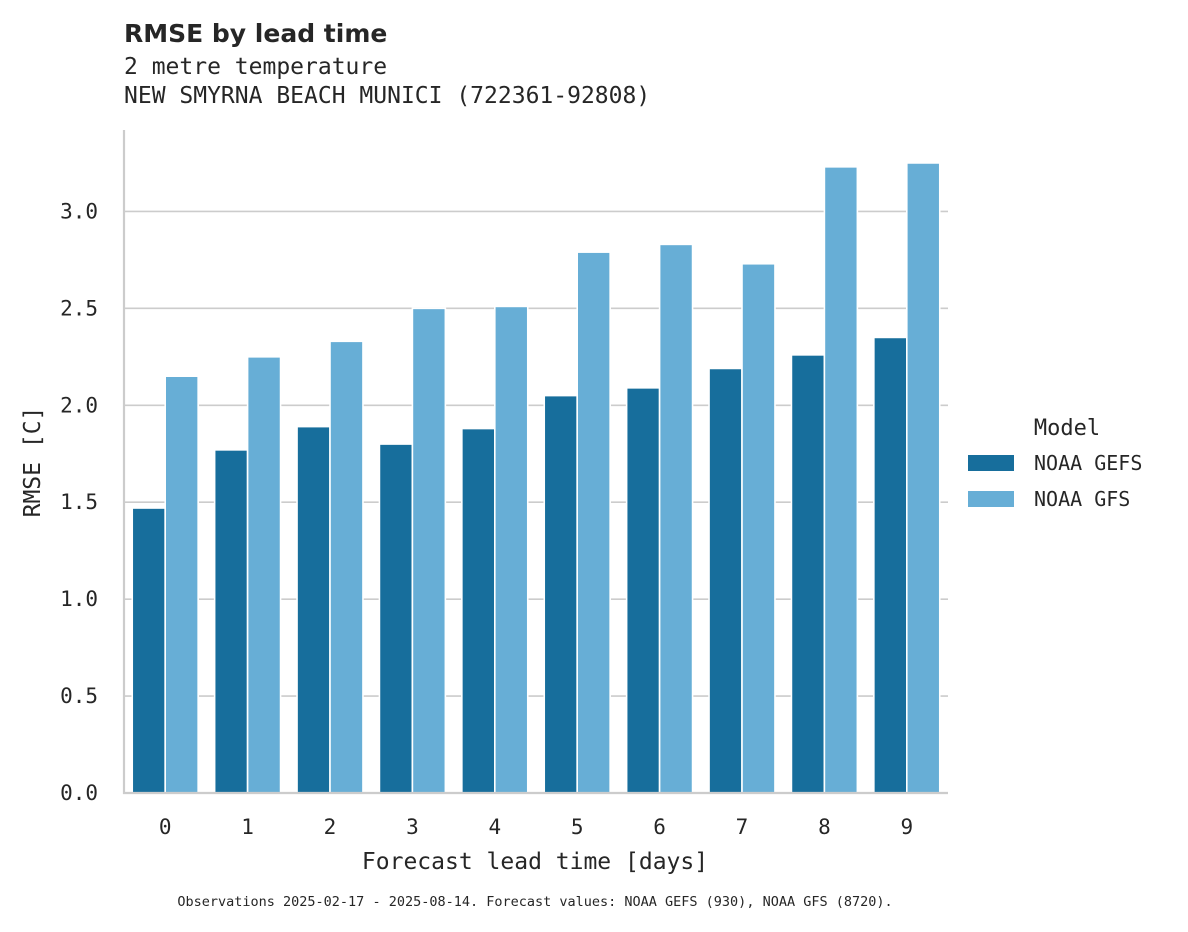 Image resolution: width=1188 pixels, height=932 pixels. What do you see at coordinates (330, 827) in the screenshot?
I see `x-tick-label-2: 2` at bounding box center [330, 827].